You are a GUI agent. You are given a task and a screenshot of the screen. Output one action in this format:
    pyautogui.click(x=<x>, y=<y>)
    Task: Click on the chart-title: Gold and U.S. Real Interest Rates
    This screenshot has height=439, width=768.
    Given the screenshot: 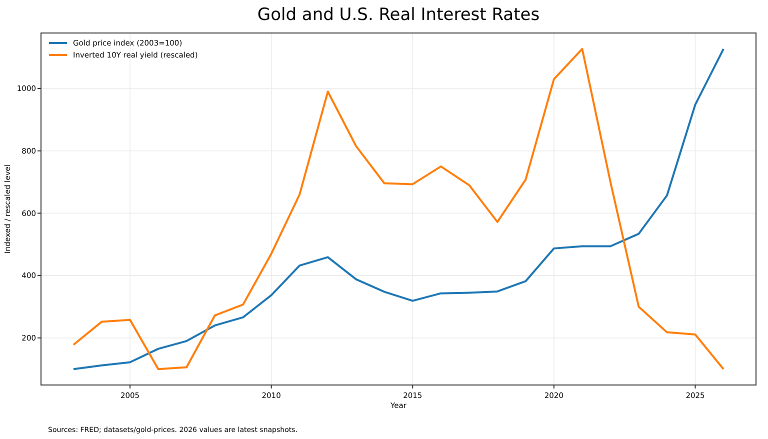 What is the action you would take?
    pyautogui.click(x=398, y=15)
    